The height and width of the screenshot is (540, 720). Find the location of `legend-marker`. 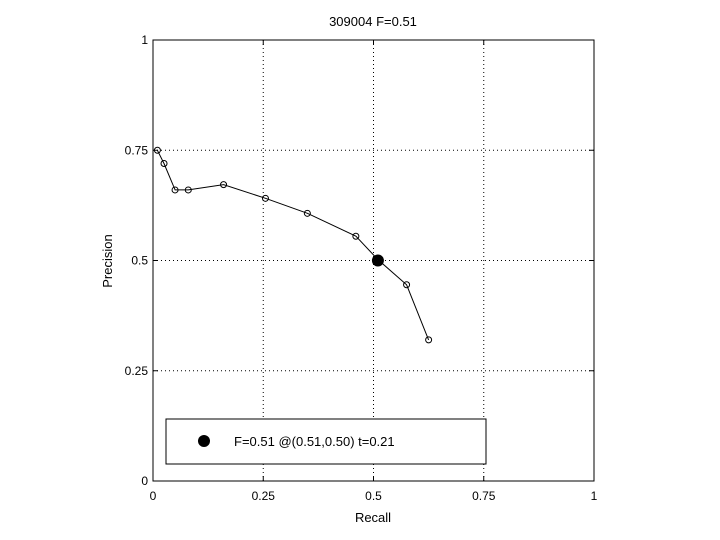

legend-marker is located at coordinates (204, 441).